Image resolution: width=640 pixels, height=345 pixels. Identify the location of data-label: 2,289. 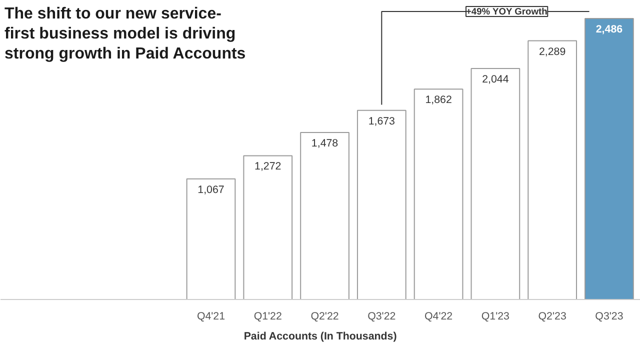
(552, 52).